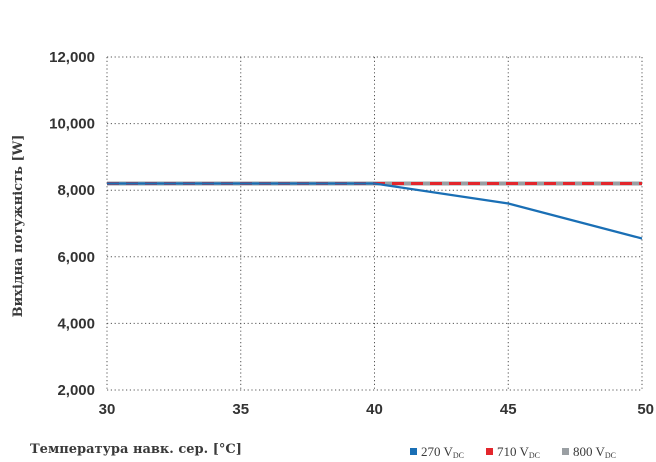 Image resolution: width=656 pixels, height=462 pixels. I want to click on y-axis-title: Вихідна потужність [W], so click(18, 226).